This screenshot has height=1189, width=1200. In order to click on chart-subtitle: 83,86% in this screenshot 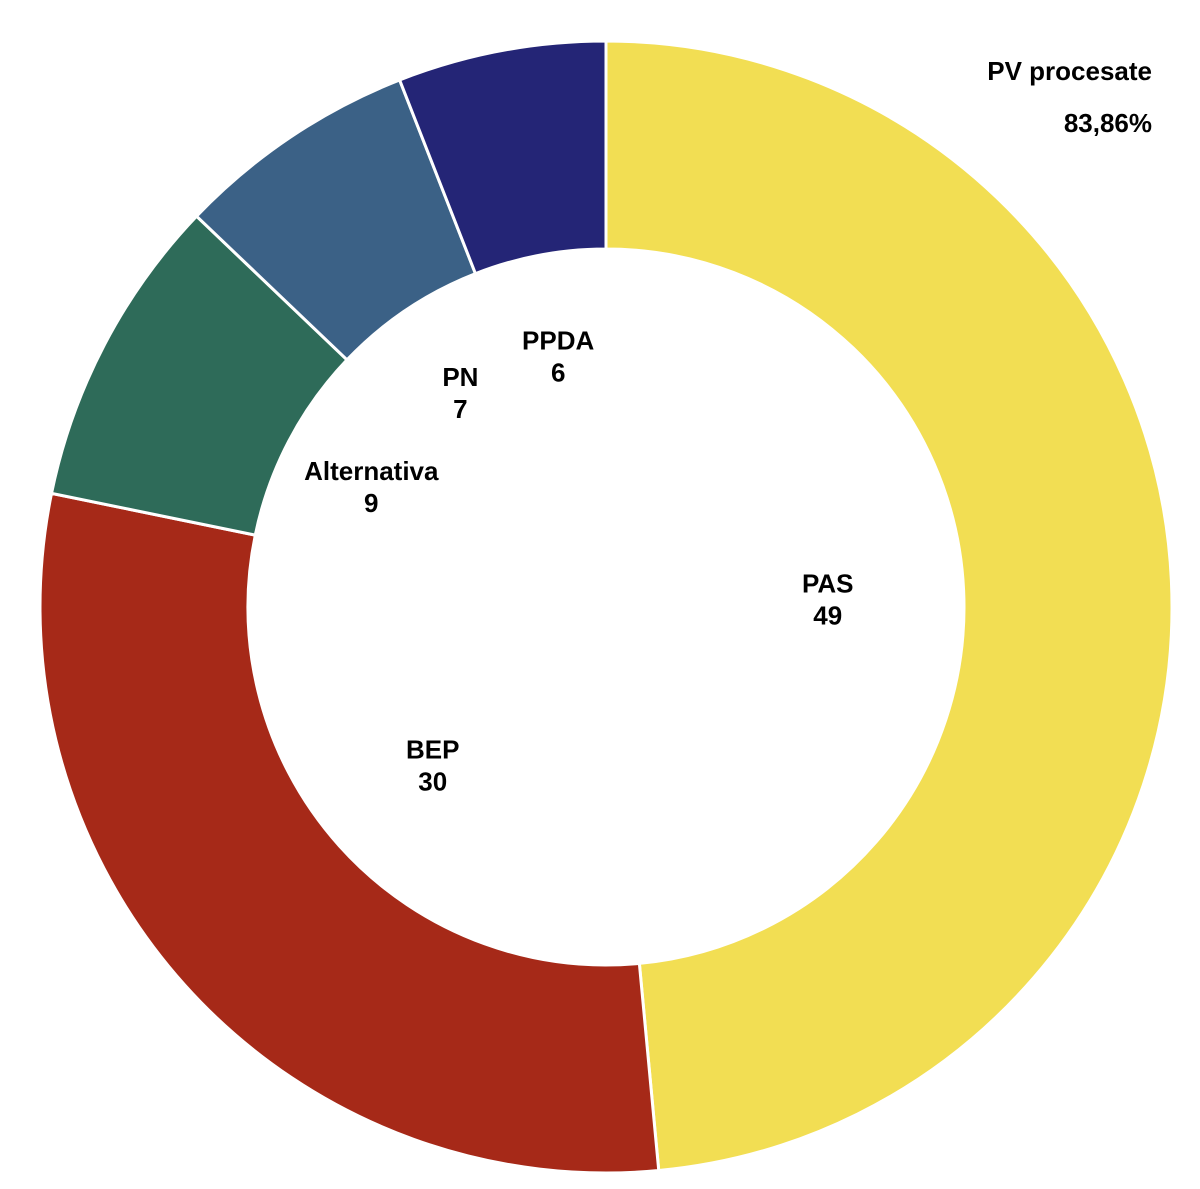, I will do `click(1107, 123)`.